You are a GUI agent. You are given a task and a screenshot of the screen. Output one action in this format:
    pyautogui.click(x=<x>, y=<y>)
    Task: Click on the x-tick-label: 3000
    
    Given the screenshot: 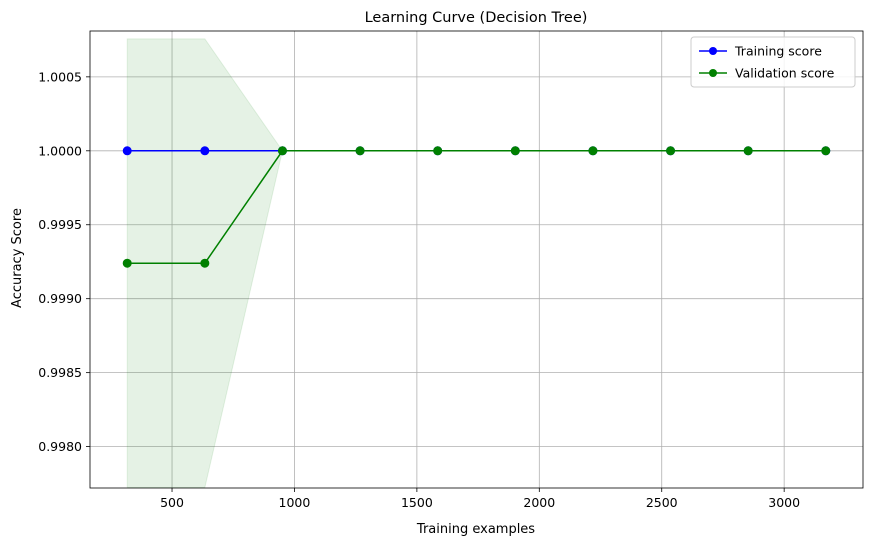 What is the action you would take?
    pyautogui.click(x=784, y=502)
    